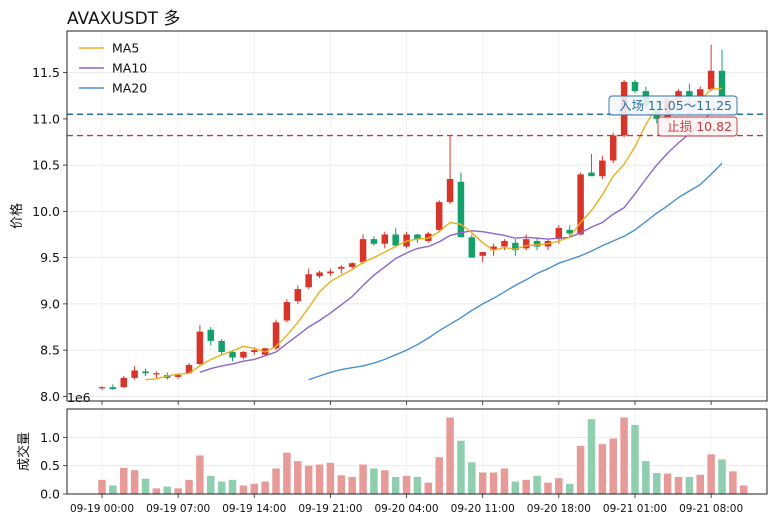  Describe the element at coordinates (50, 396) in the screenshot. I see `price-ytick-label: 8.0` at that location.